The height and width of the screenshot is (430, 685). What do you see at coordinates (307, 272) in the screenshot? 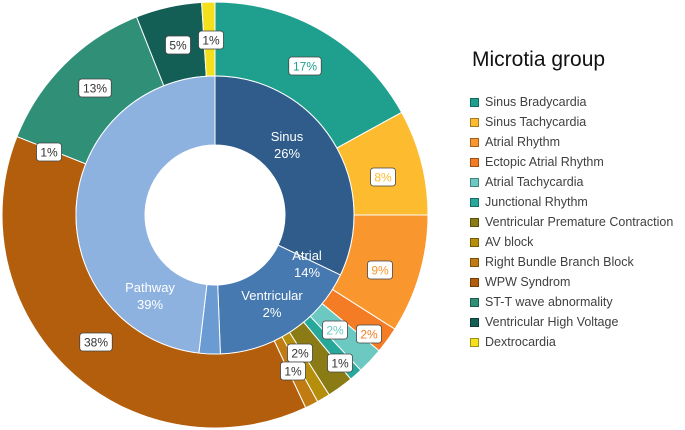
I see `inner-label-value-atrial: 14%` at bounding box center [307, 272].